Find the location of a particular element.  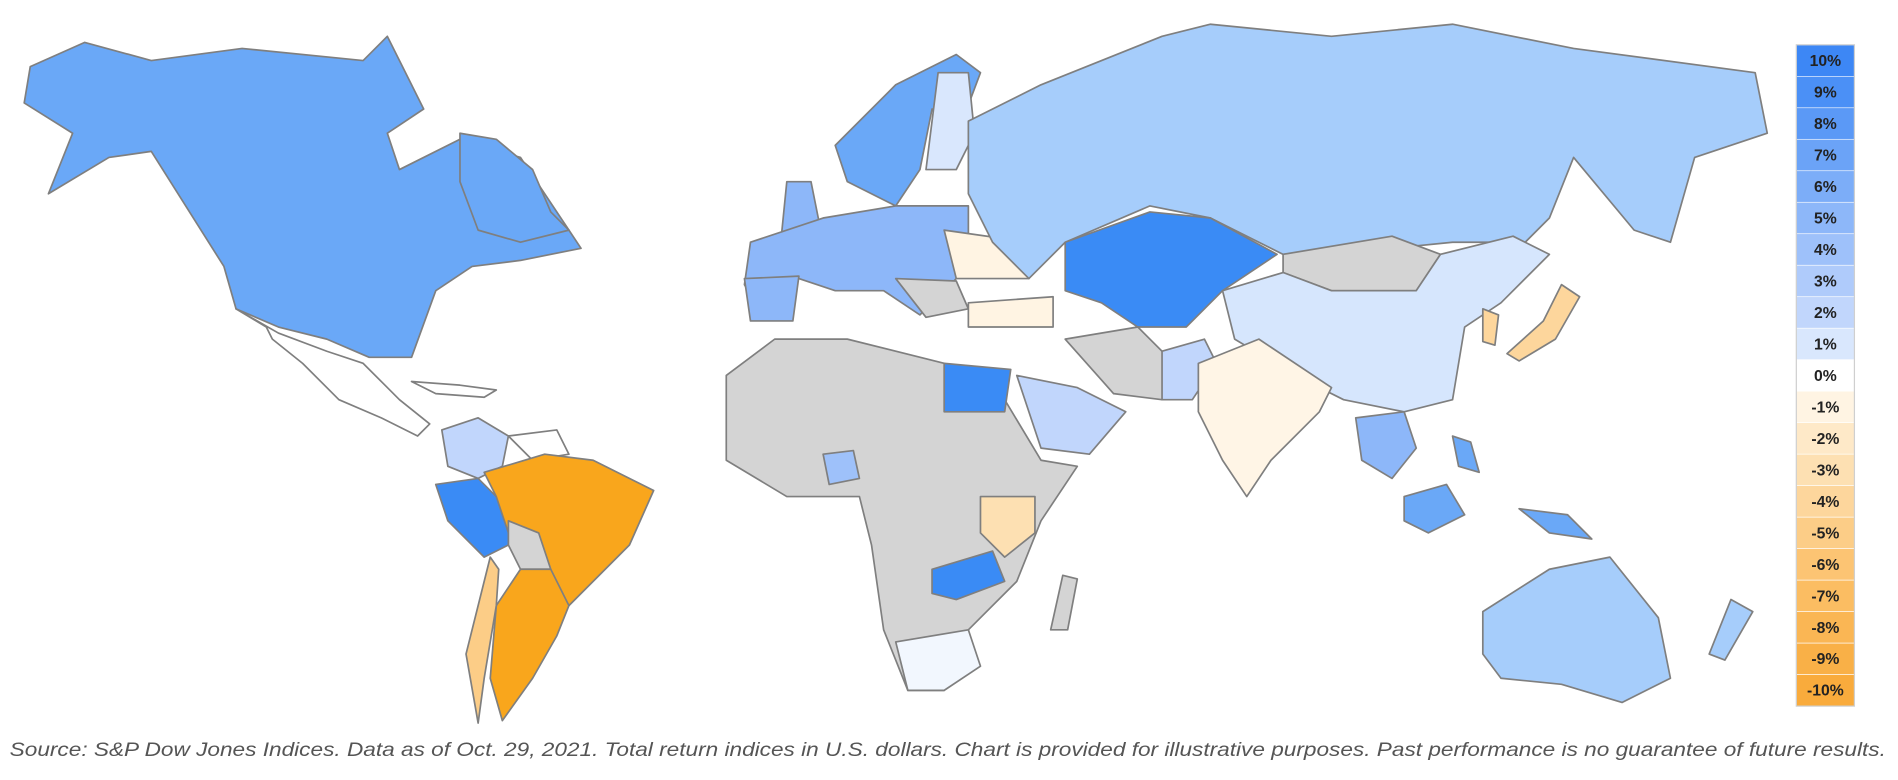

legend-label: 2% is located at coordinates (1825, 313).